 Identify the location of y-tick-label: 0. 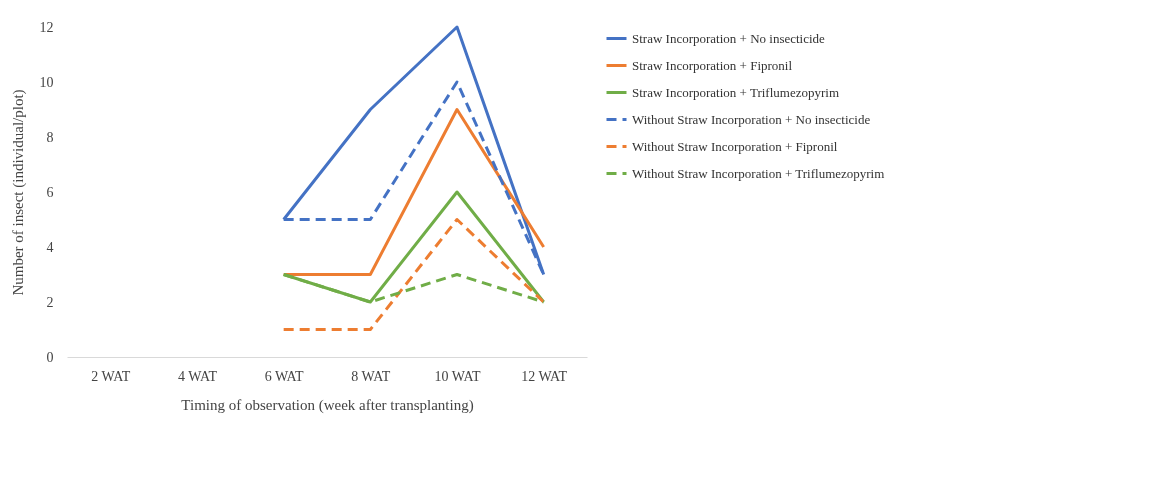
(50, 357).